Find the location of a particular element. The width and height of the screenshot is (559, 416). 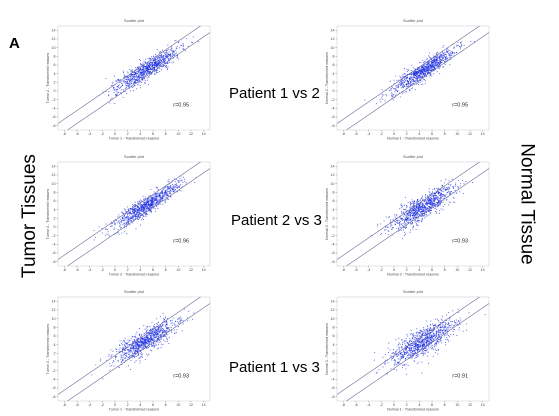

x-tick-label: 12 is located at coordinates (191, 134).